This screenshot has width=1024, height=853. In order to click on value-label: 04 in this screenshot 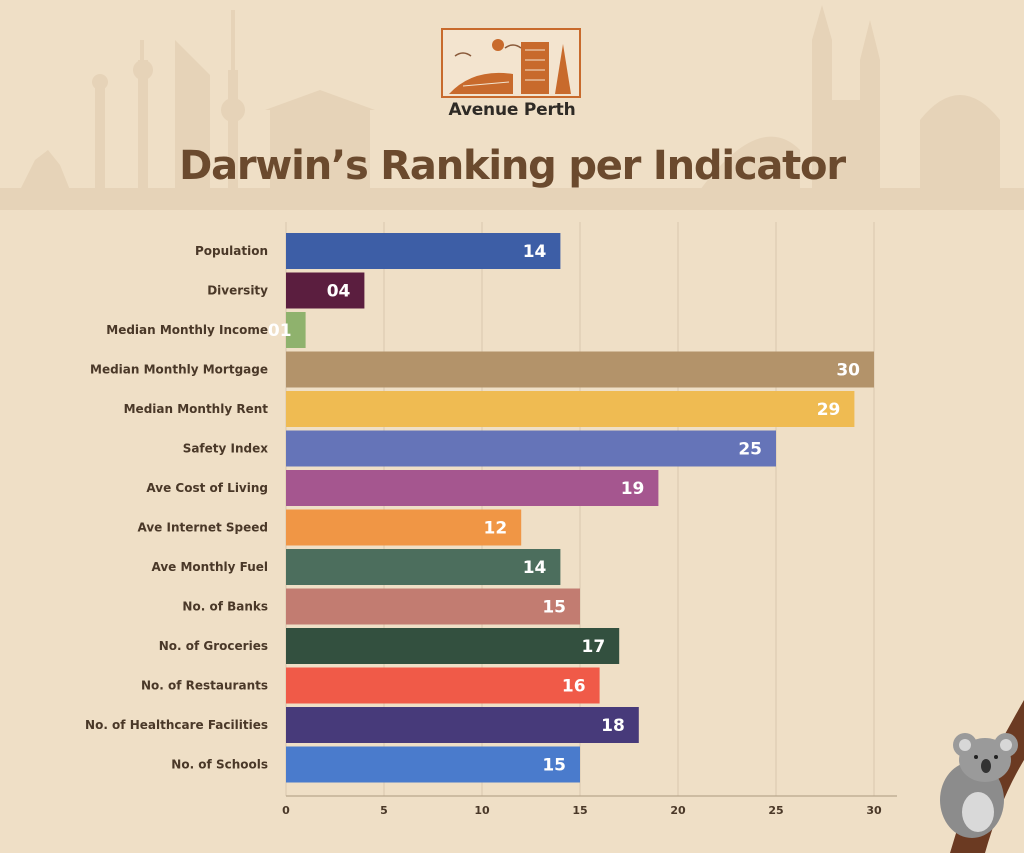, I will do `click(339, 292)`.